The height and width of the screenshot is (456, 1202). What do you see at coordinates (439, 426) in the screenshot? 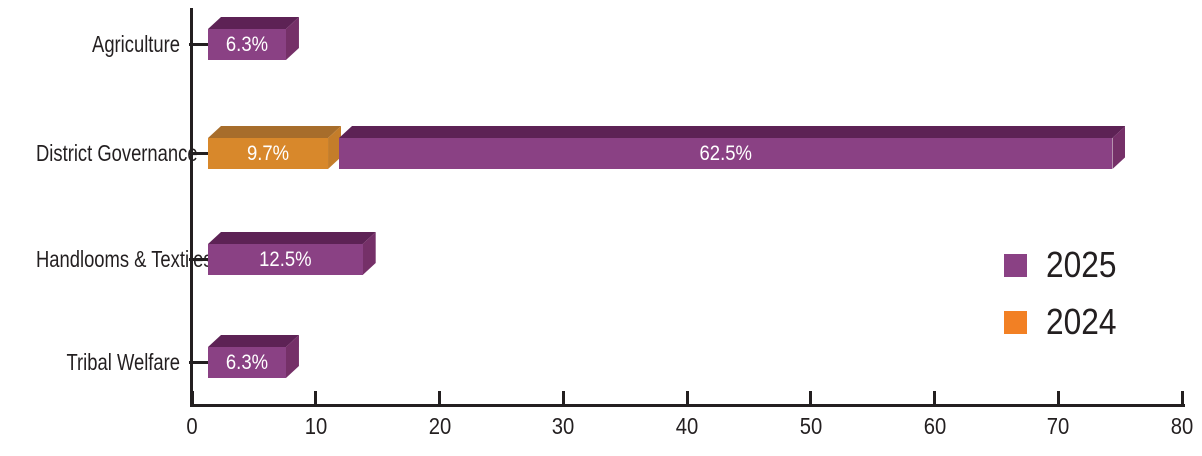
I see `x-axis-tick-label: 20` at bounding box center [439, 426].